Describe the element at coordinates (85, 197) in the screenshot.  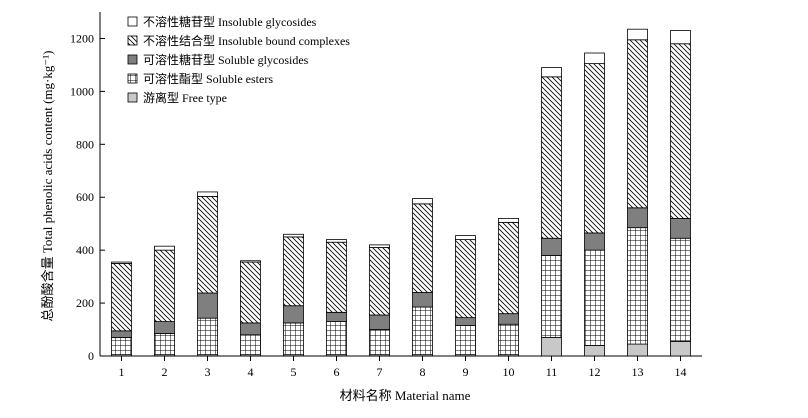
I see `y-tick-label: 600` at that location.